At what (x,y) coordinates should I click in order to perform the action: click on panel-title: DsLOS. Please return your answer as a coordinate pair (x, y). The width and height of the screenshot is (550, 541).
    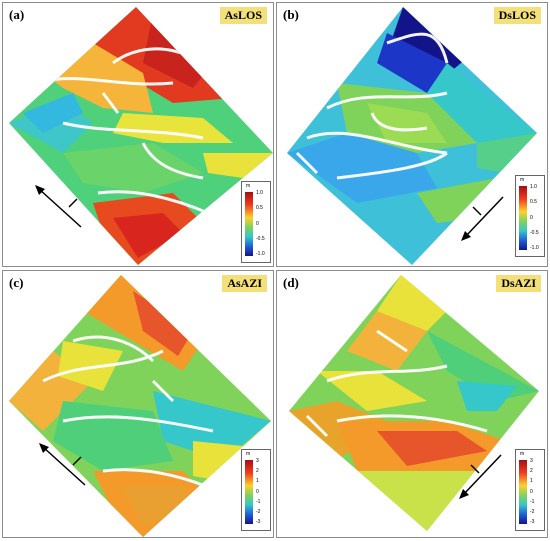
    Looking at the image, I should click on (517, 15).